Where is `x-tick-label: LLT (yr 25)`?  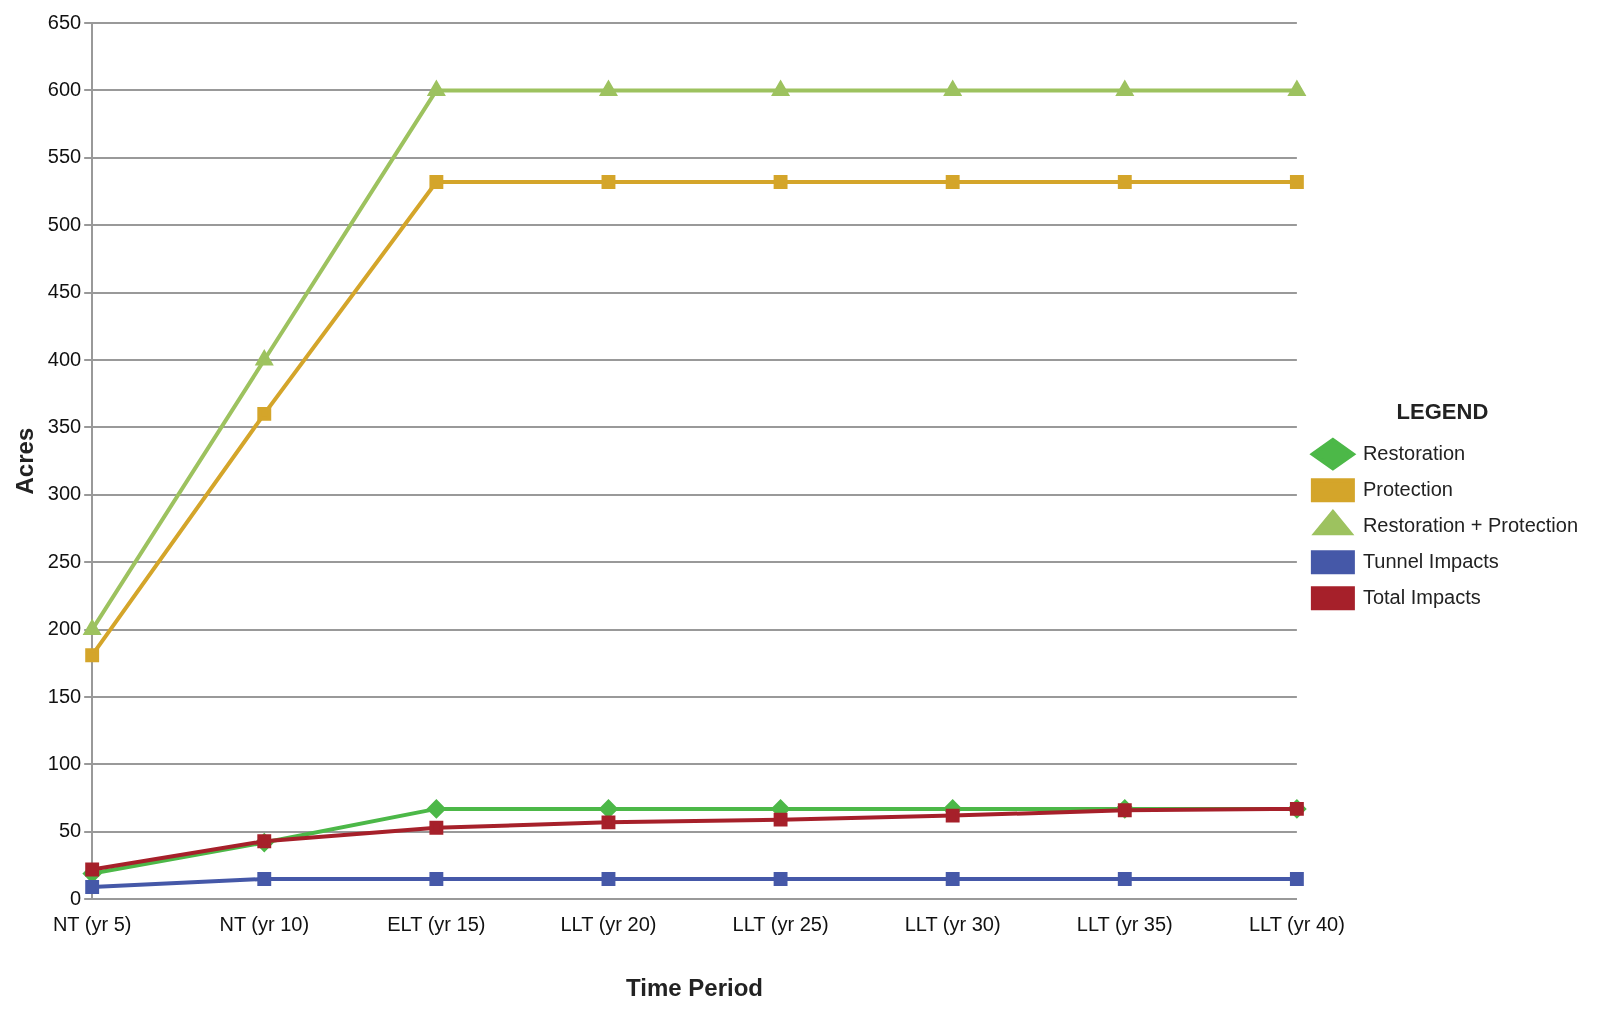
x-tick-label: LLT (yr 25) is located at coordinates (780, 923).